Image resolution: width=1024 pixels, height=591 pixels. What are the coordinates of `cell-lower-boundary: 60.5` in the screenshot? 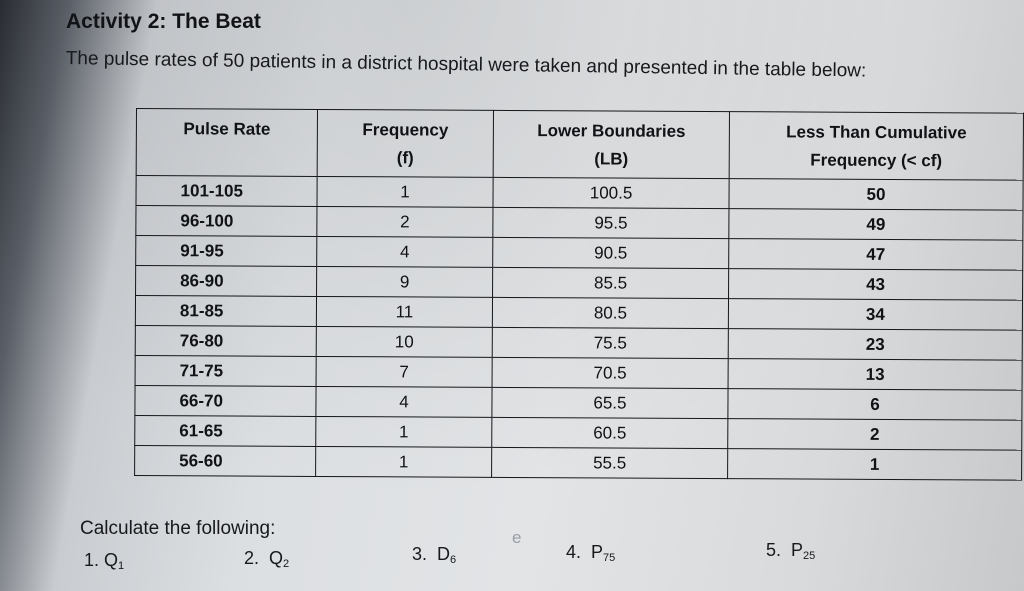 It's located at (609, 433).